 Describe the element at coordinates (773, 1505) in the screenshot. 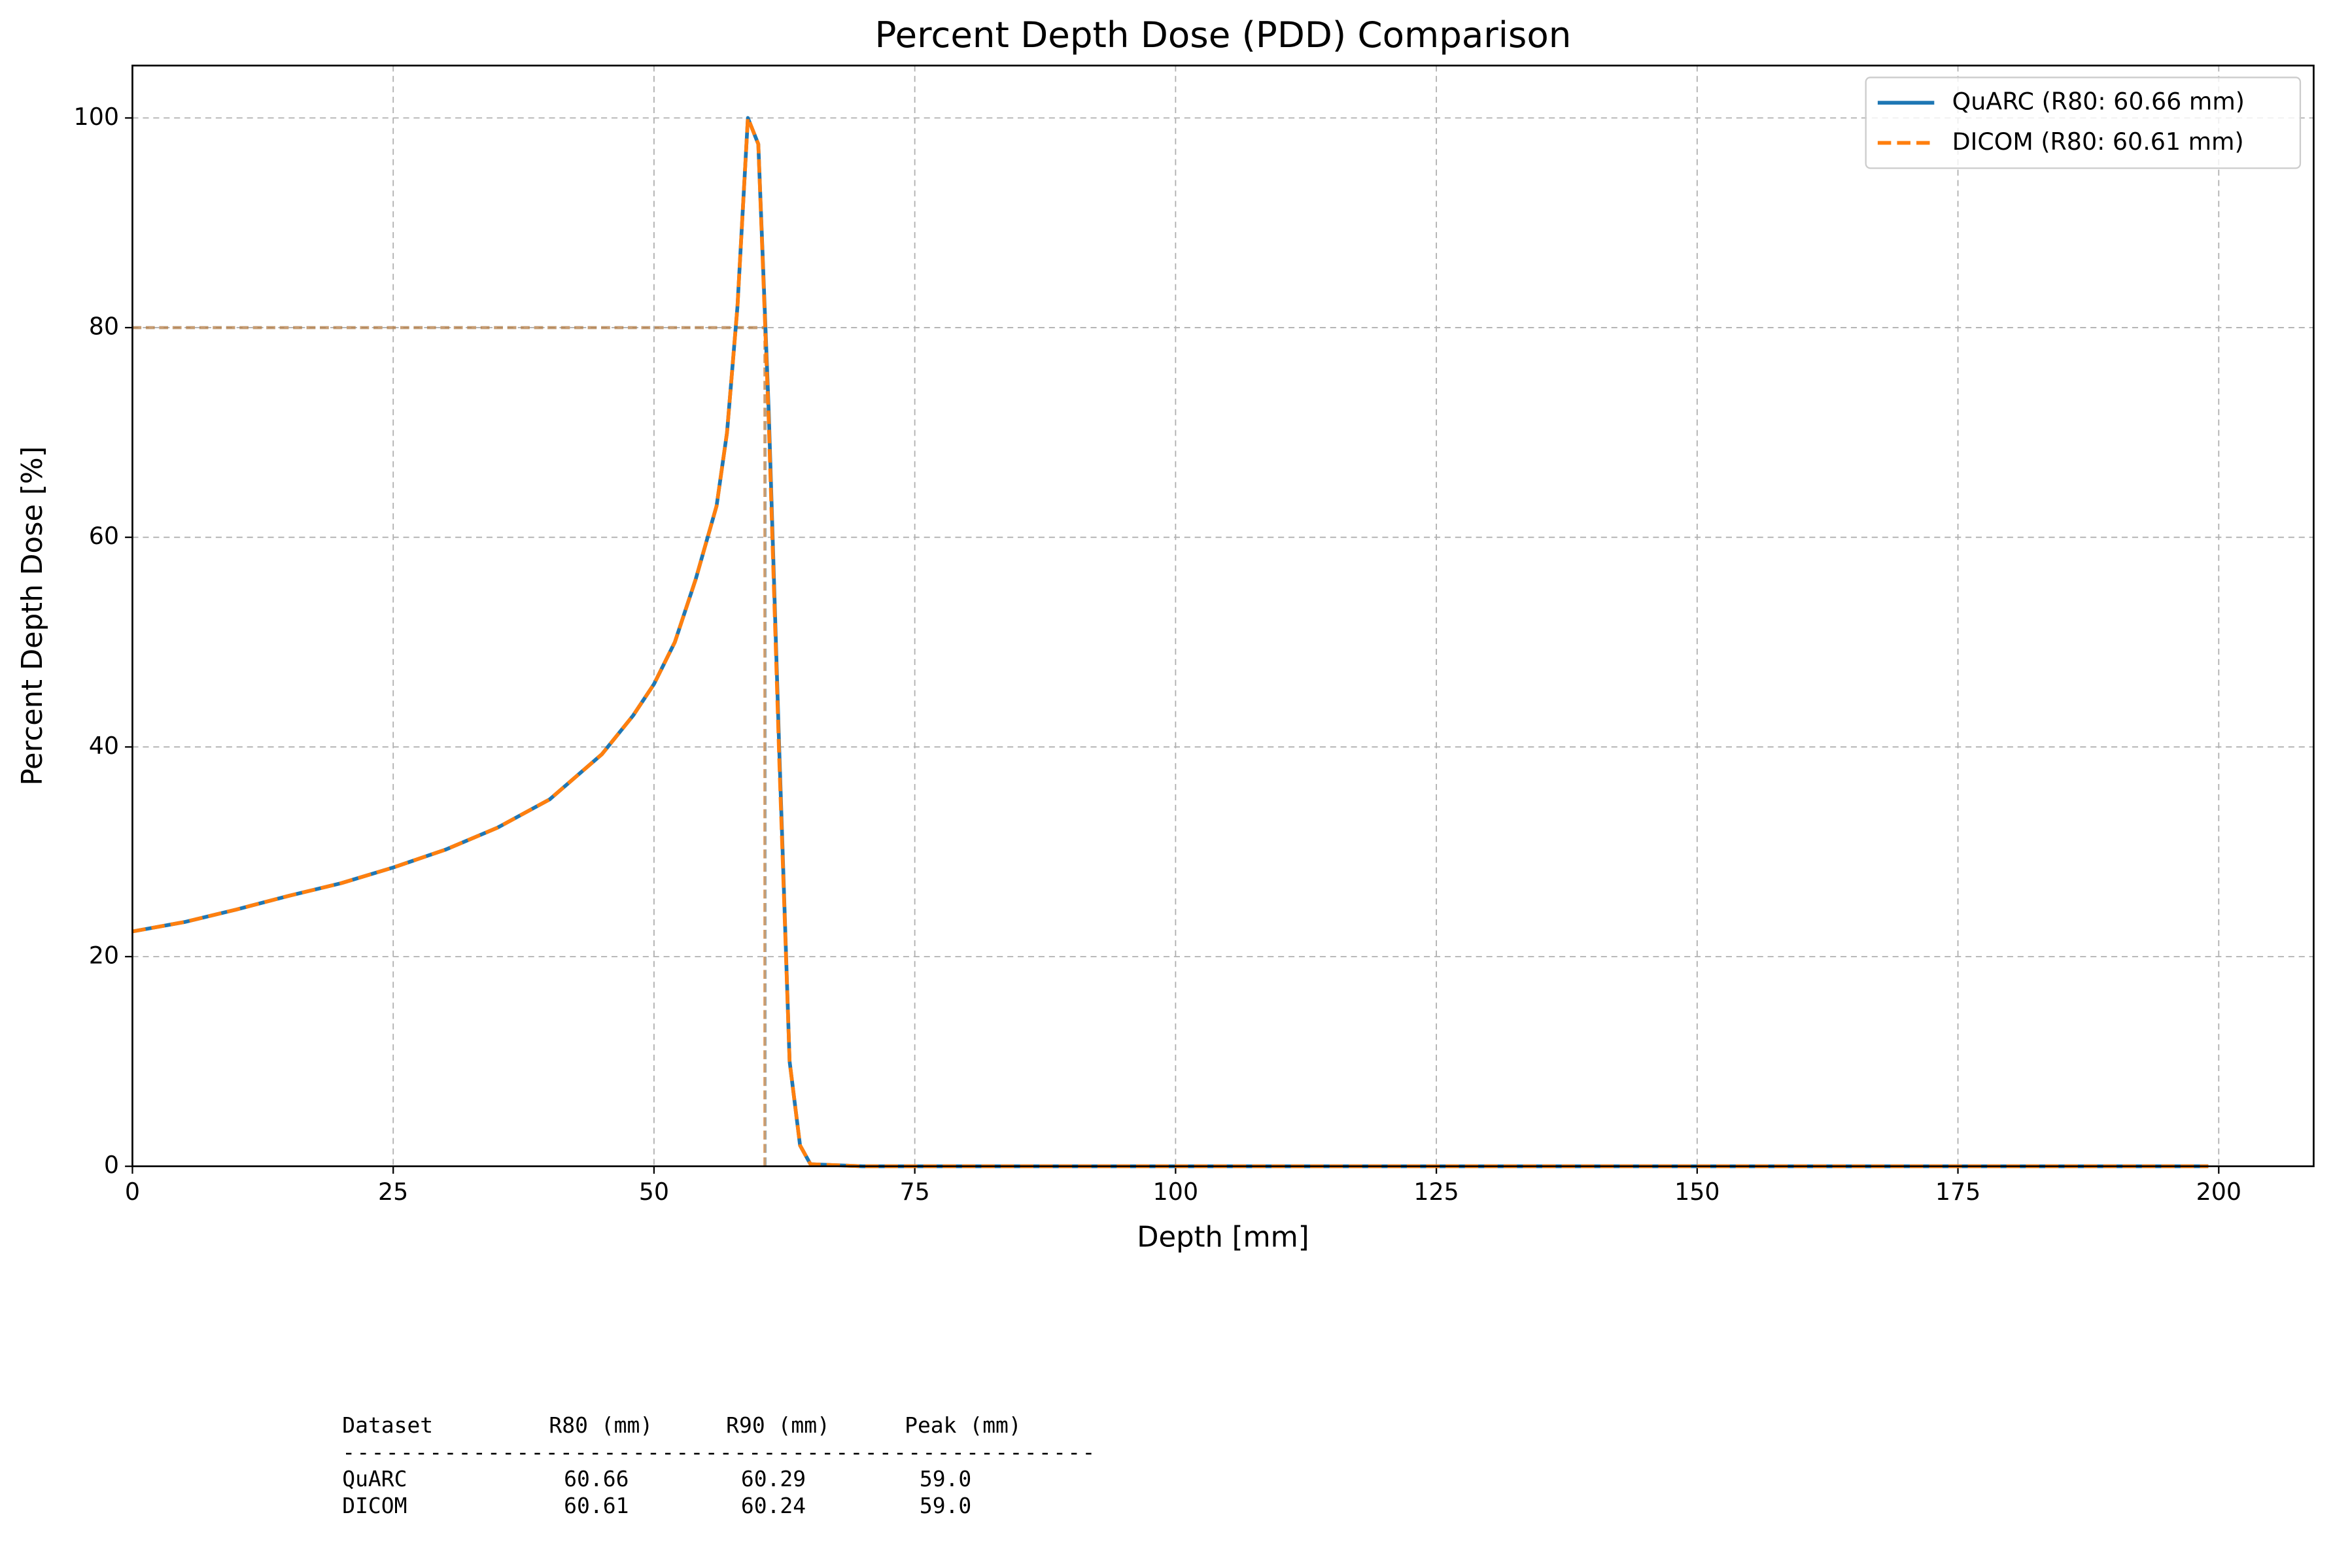

I see `table-cell: 60.24` at that location.